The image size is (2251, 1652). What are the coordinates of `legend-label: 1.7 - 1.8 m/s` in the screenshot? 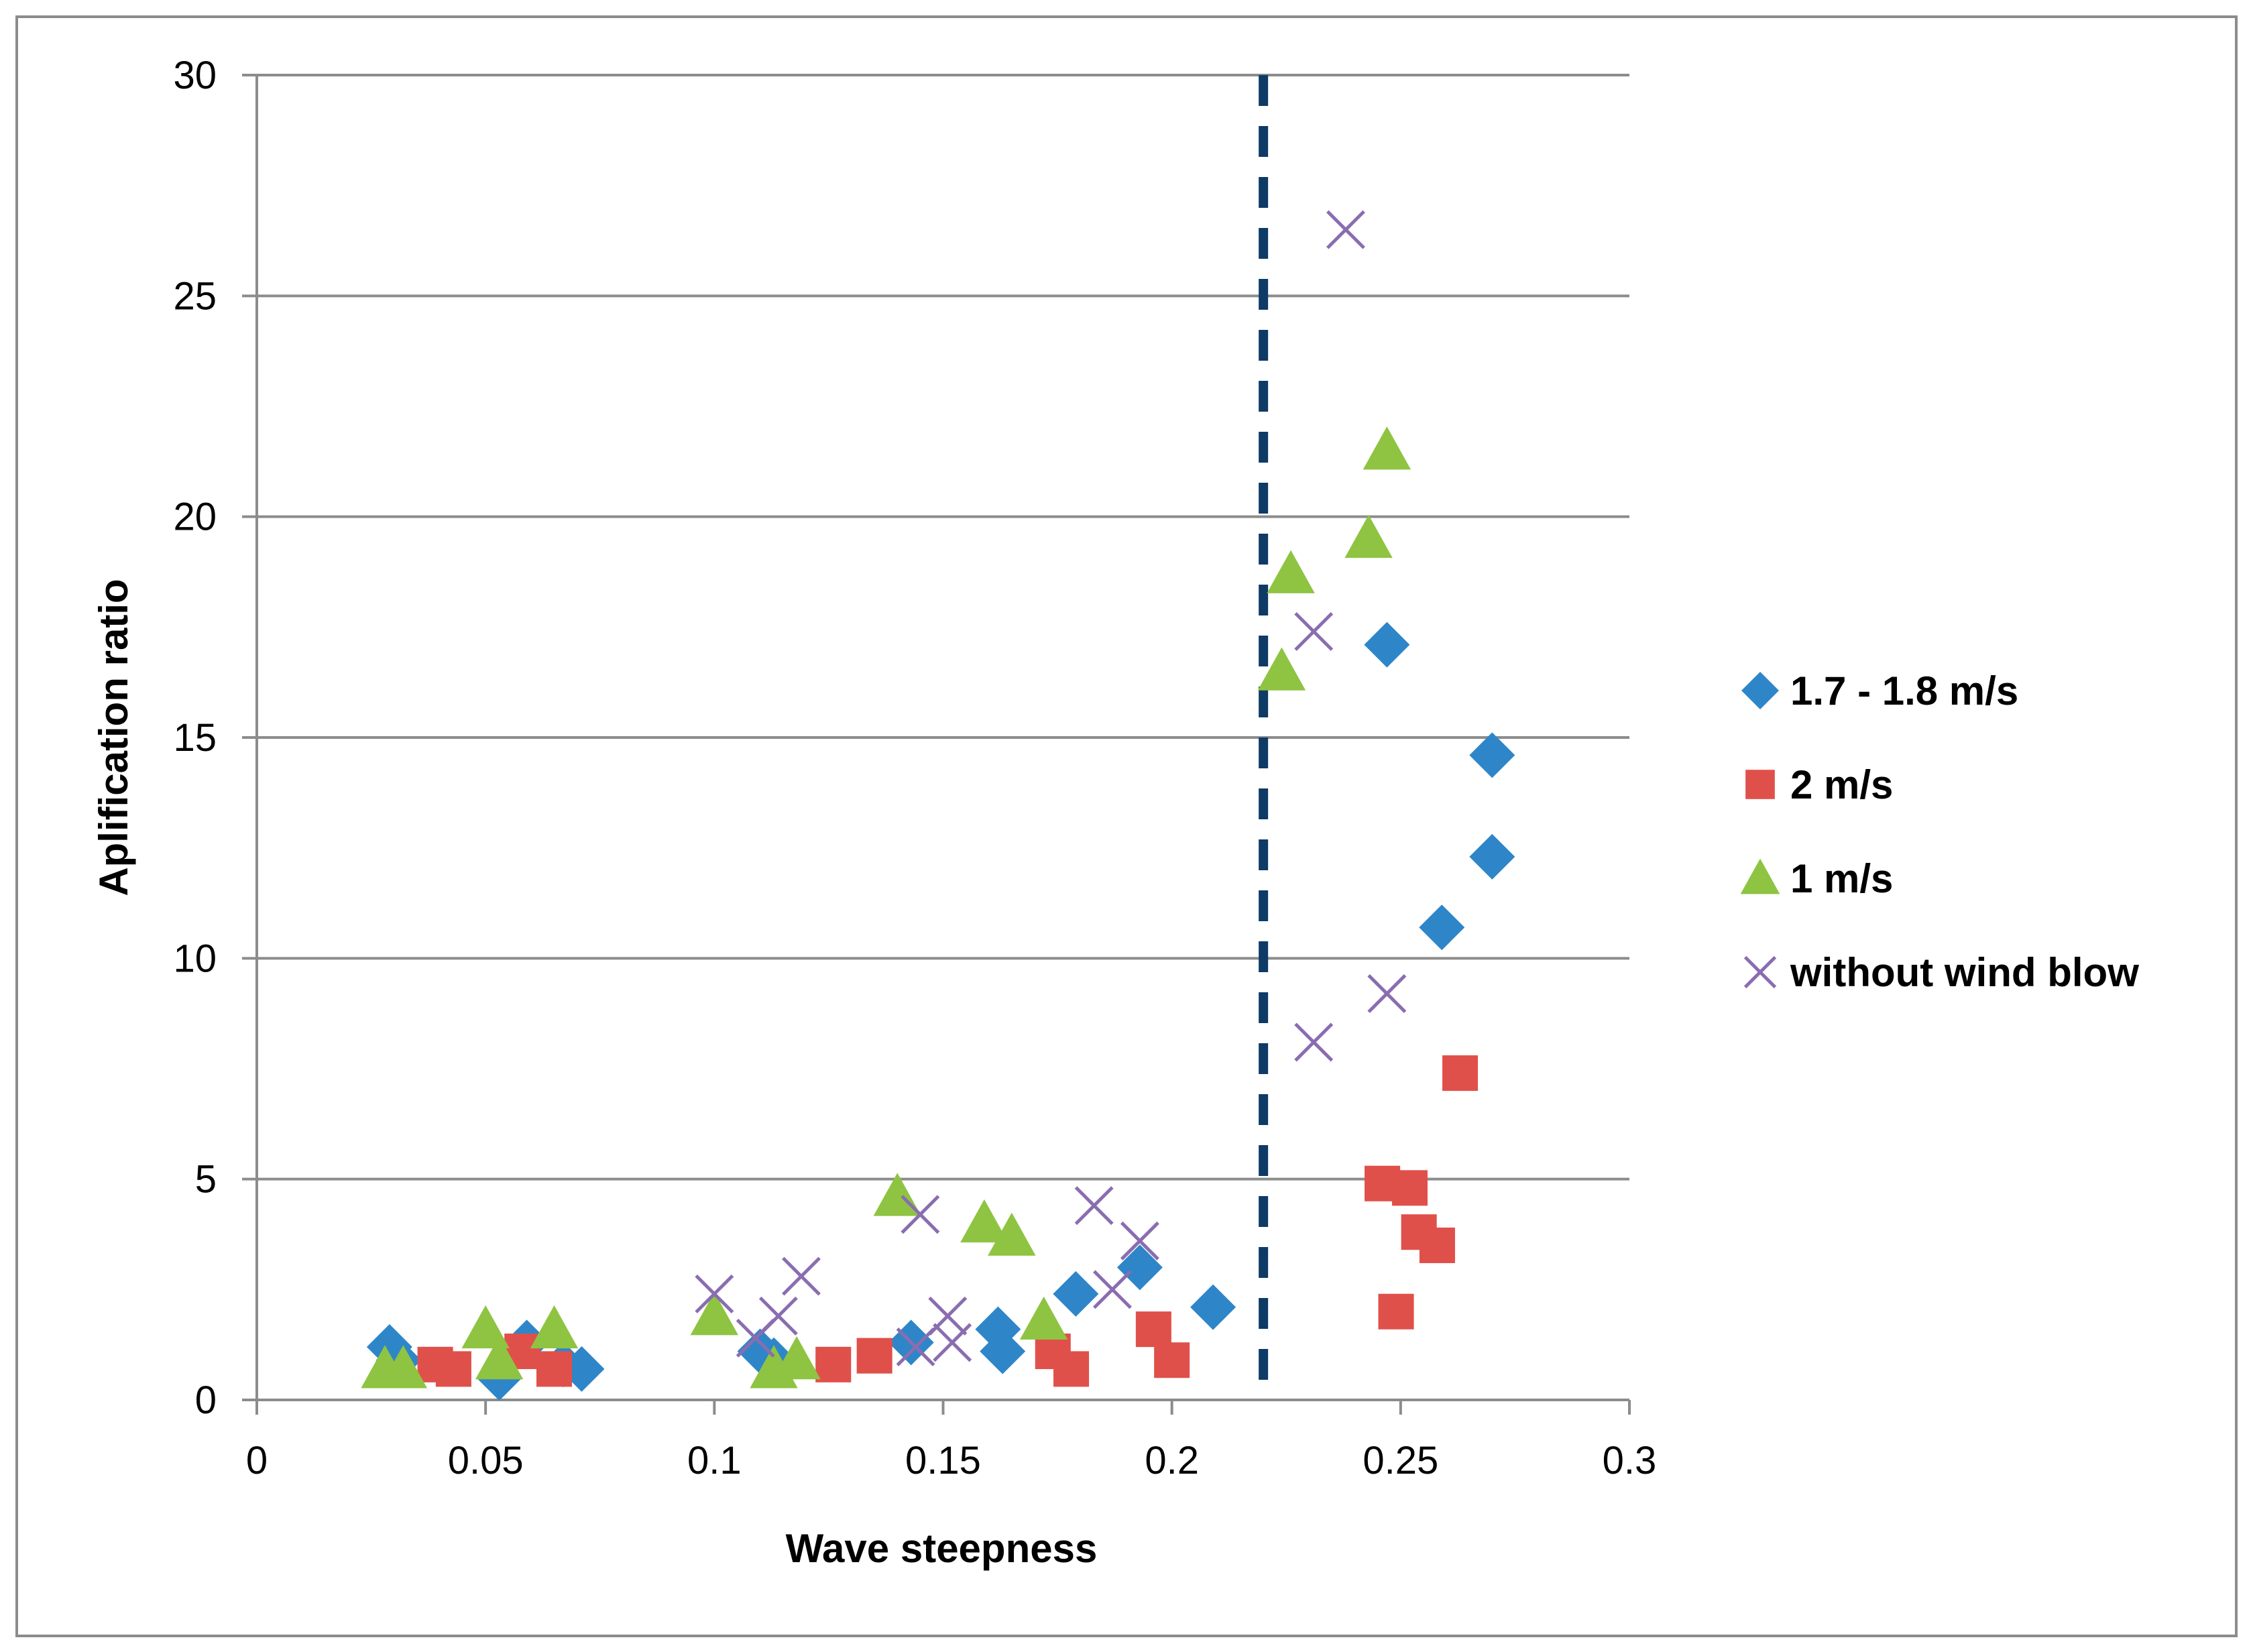 It's located at (1904, 690).